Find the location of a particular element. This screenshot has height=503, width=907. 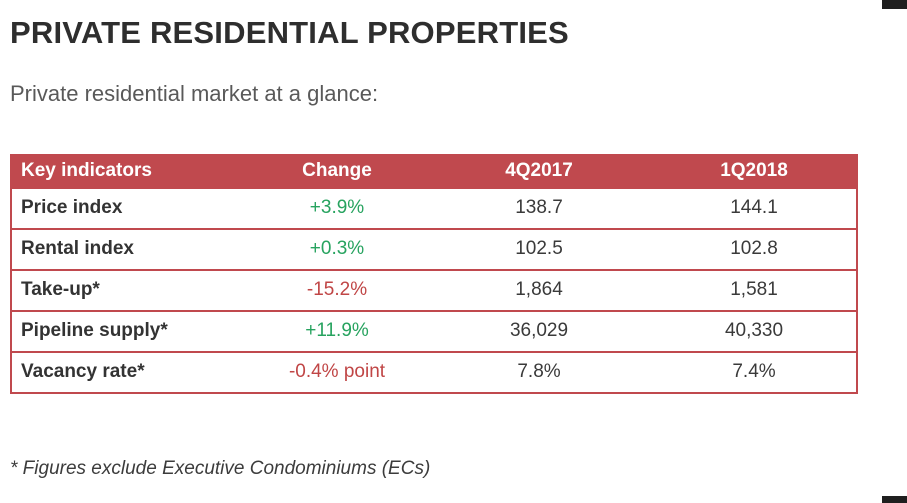

table-row-pipeline-supply: Pipeline supply* +11.9% 36,029 40,330 is located at coordinates (434, 331).